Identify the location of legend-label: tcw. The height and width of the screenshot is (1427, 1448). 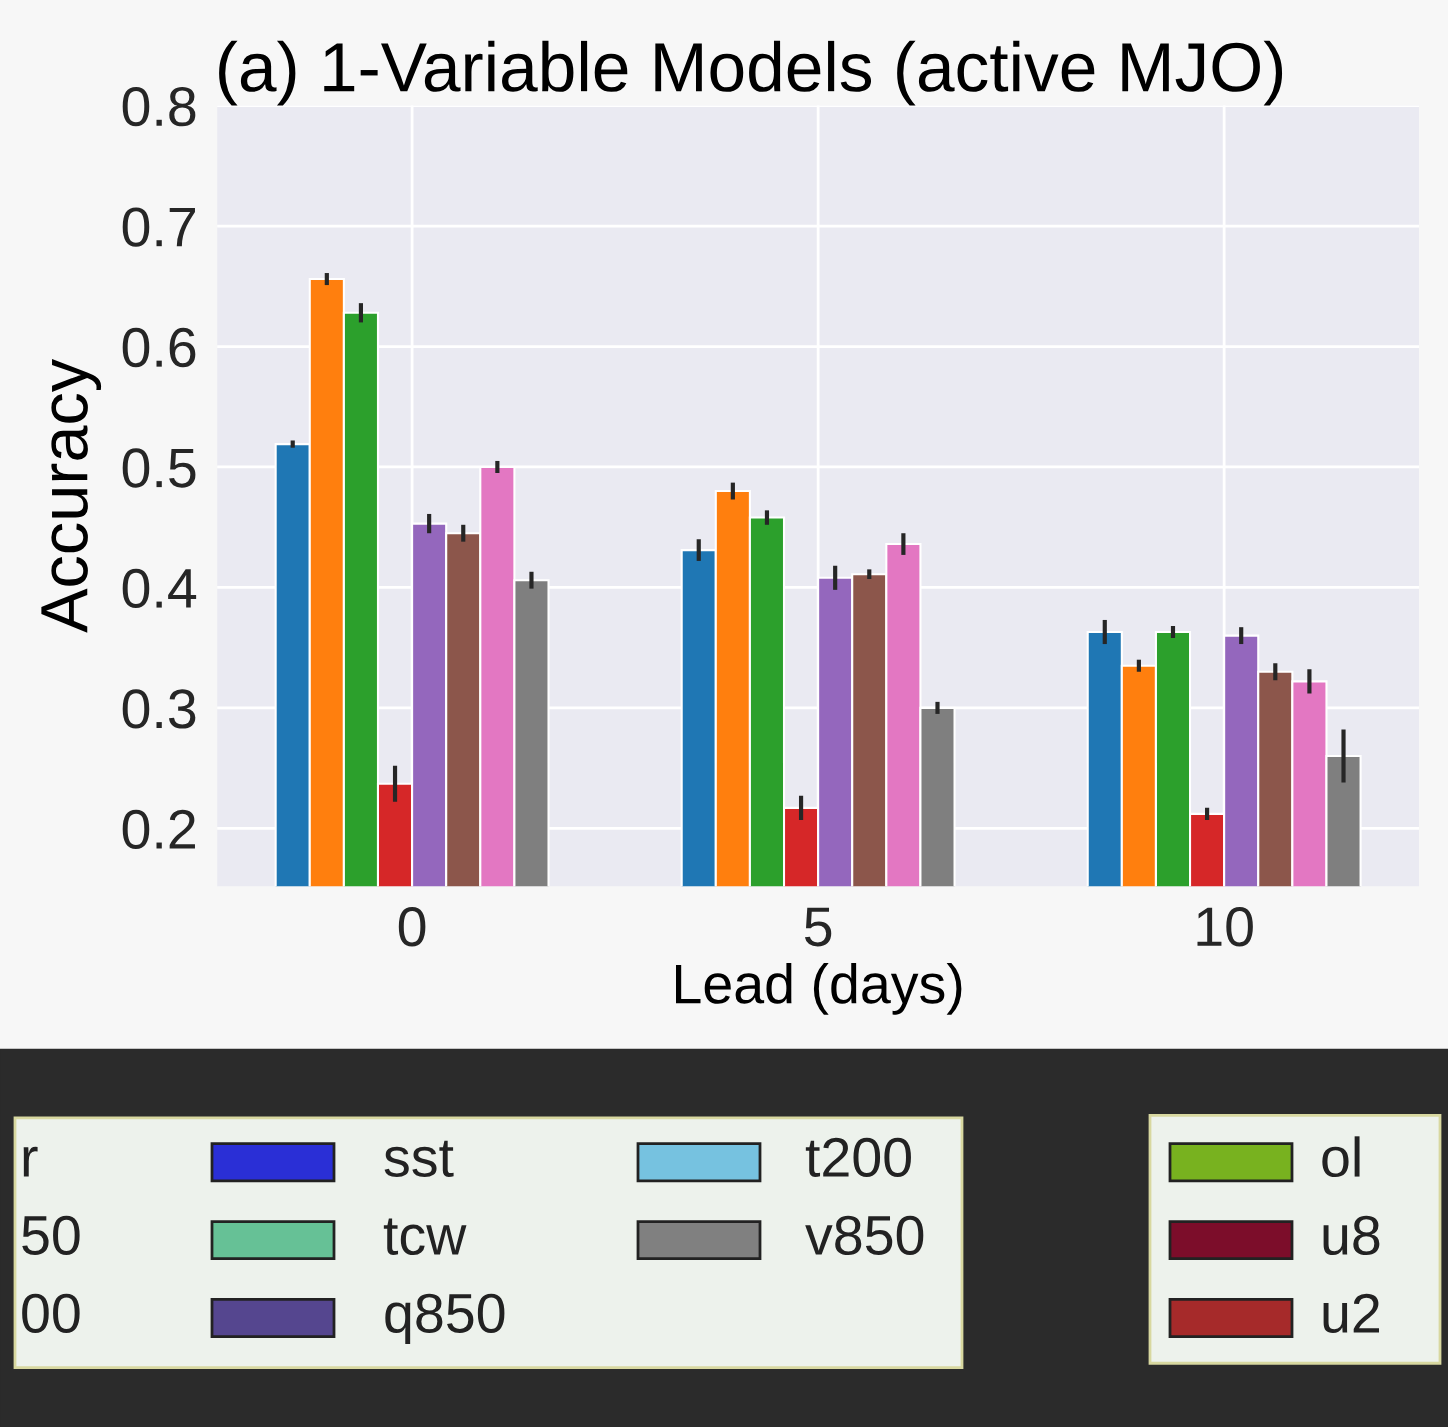
(425, 1237).